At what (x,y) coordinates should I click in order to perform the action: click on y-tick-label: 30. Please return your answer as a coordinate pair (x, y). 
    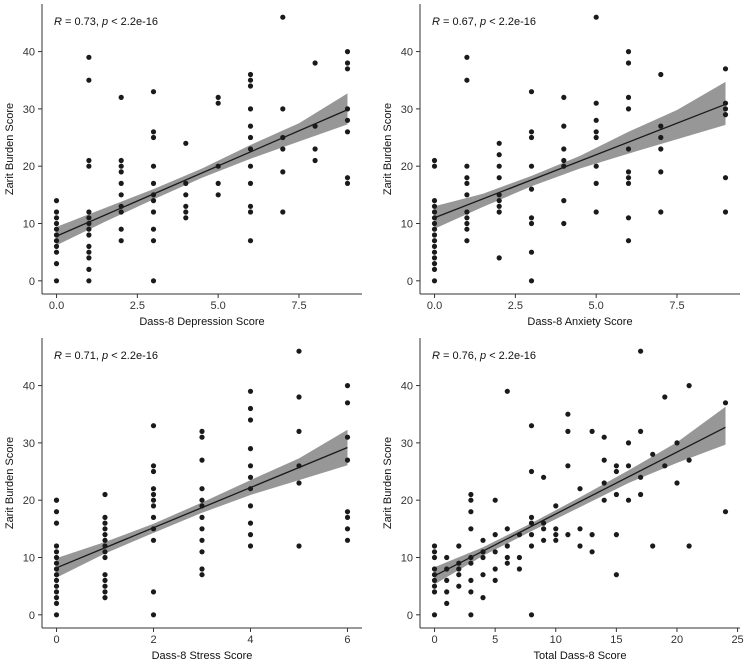
    Looking at the image, I should click on (407, 444).